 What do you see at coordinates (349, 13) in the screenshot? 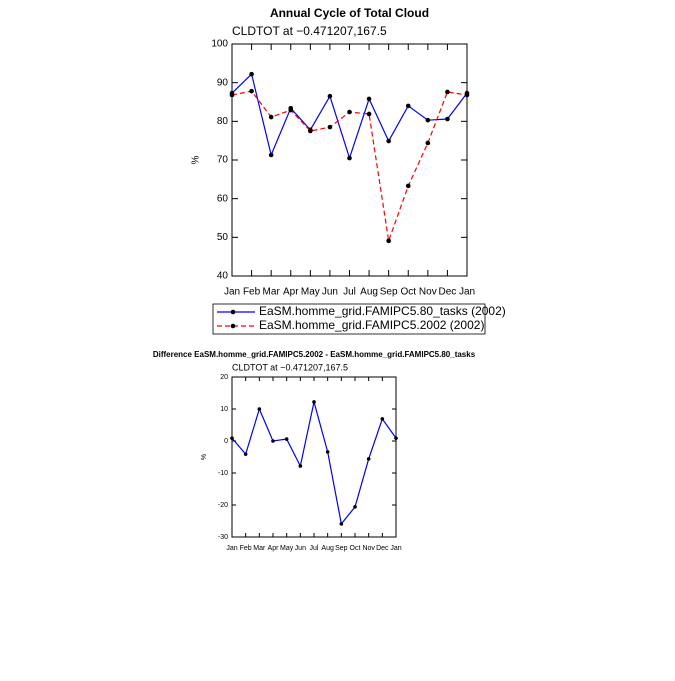
I see `chart-title: Annual Cycle of Total Cloud` at bounding box center [349, 13].